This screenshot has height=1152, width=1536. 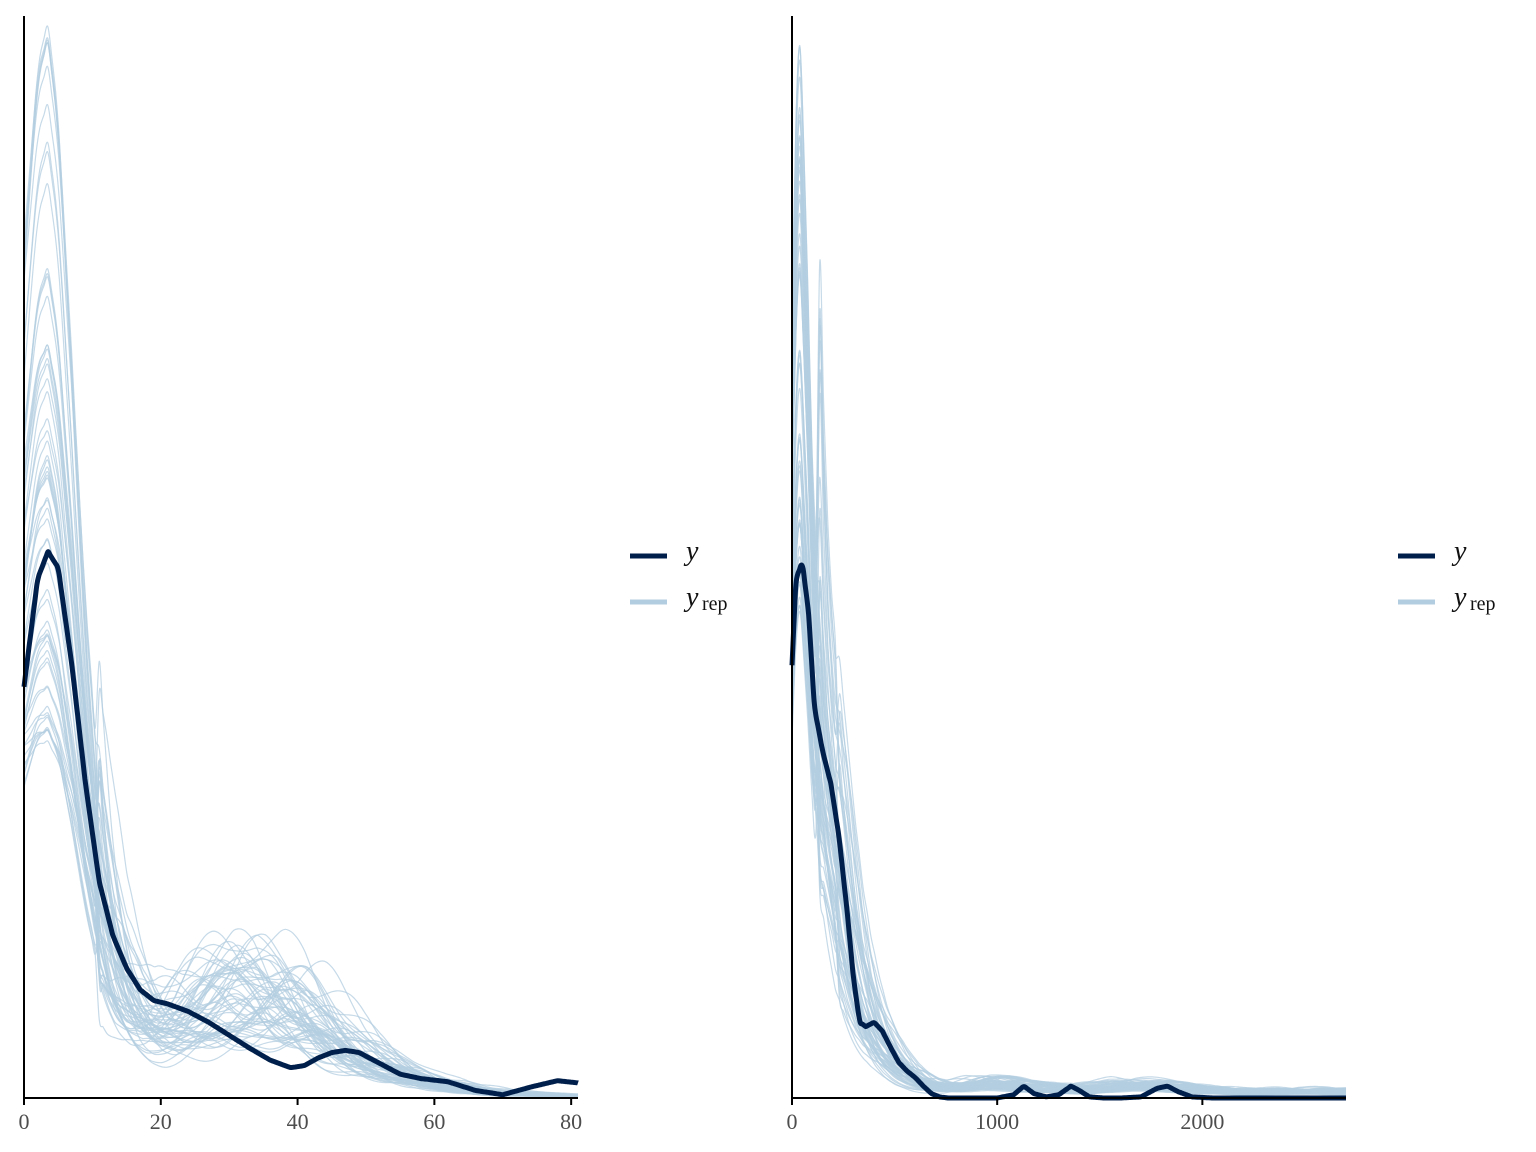 I want to click on legend-right: y y rep, so click(x=1447, y=575).